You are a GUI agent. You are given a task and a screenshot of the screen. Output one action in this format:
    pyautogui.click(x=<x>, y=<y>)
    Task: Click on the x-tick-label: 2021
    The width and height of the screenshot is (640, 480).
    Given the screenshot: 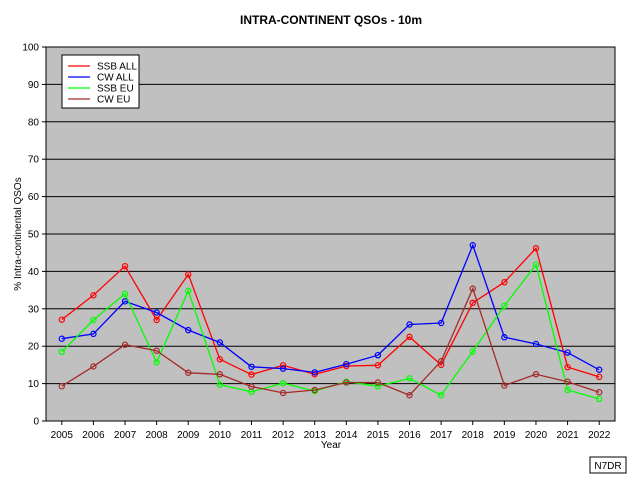 What is the action you would take?
    pyautogui.click(x=567, y=435)
    